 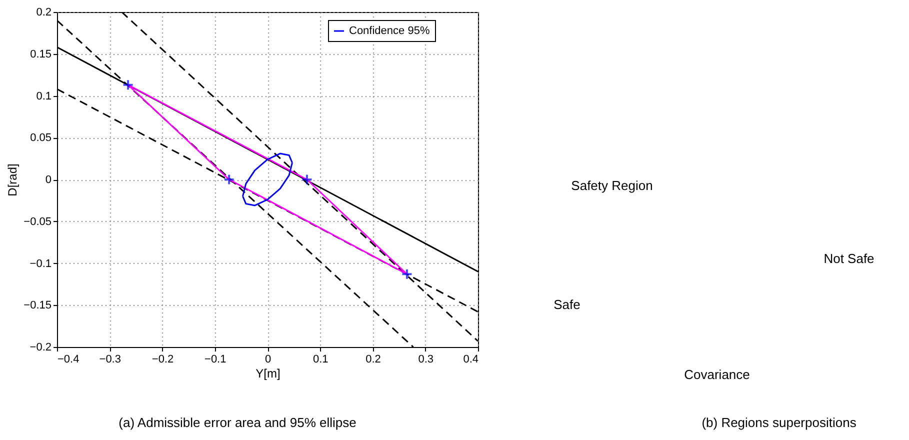 What do you see at coordinates (41, 54) in the screenshot?
I see `y-tick-label: 0.15` at bounding box center [41, 54].